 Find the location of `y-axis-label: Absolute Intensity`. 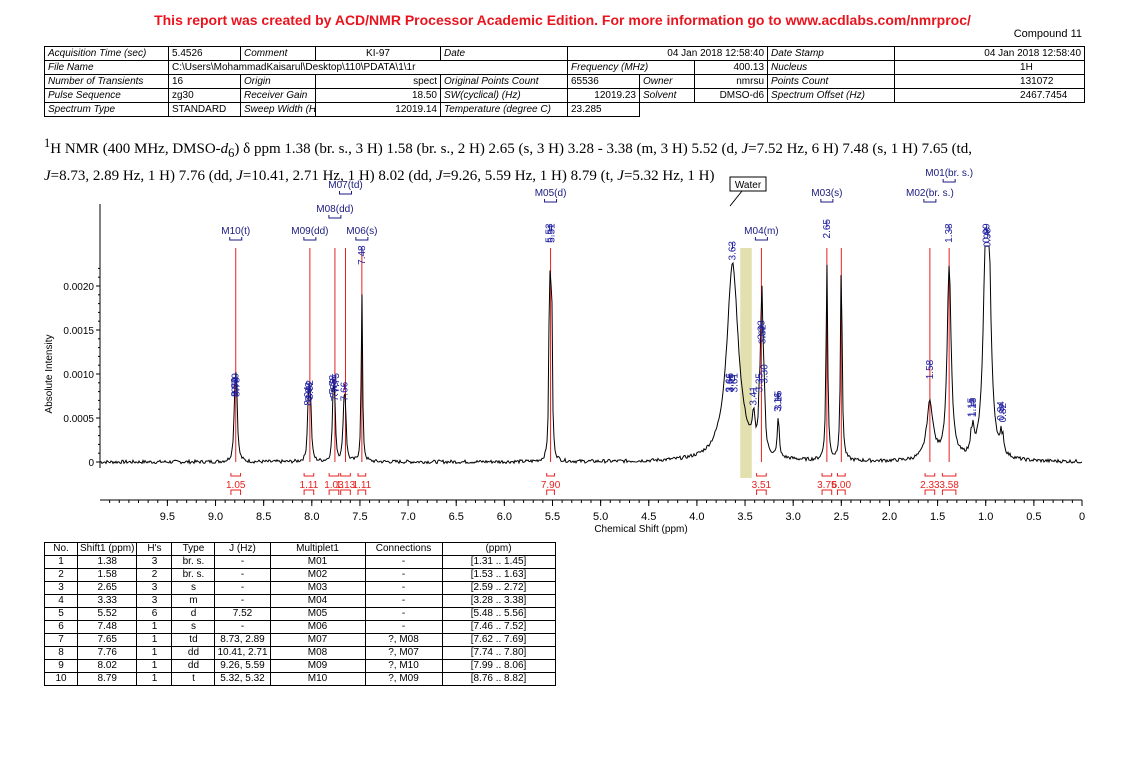

y-axis-label: Absolute Intensity is located at coordinates (49, 374).